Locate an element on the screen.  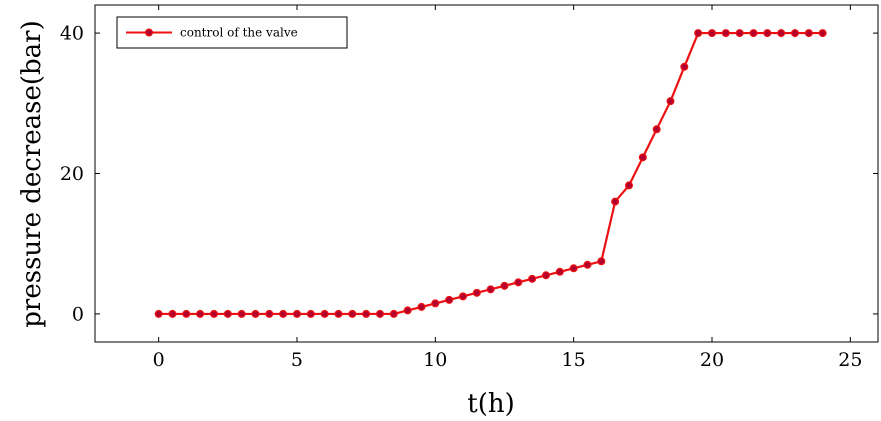
y-tick-labels: 0 20 40 is located at coordinates (72, 174).